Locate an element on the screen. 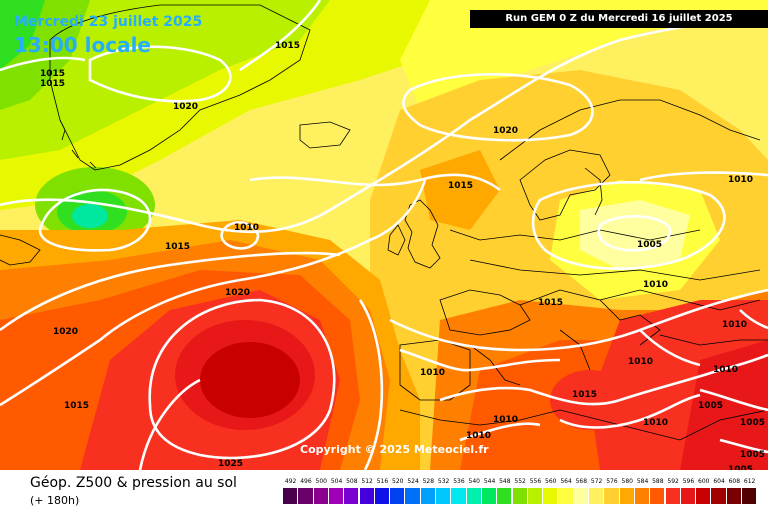  legend-value: 548 is located at coordinates (505, 481).